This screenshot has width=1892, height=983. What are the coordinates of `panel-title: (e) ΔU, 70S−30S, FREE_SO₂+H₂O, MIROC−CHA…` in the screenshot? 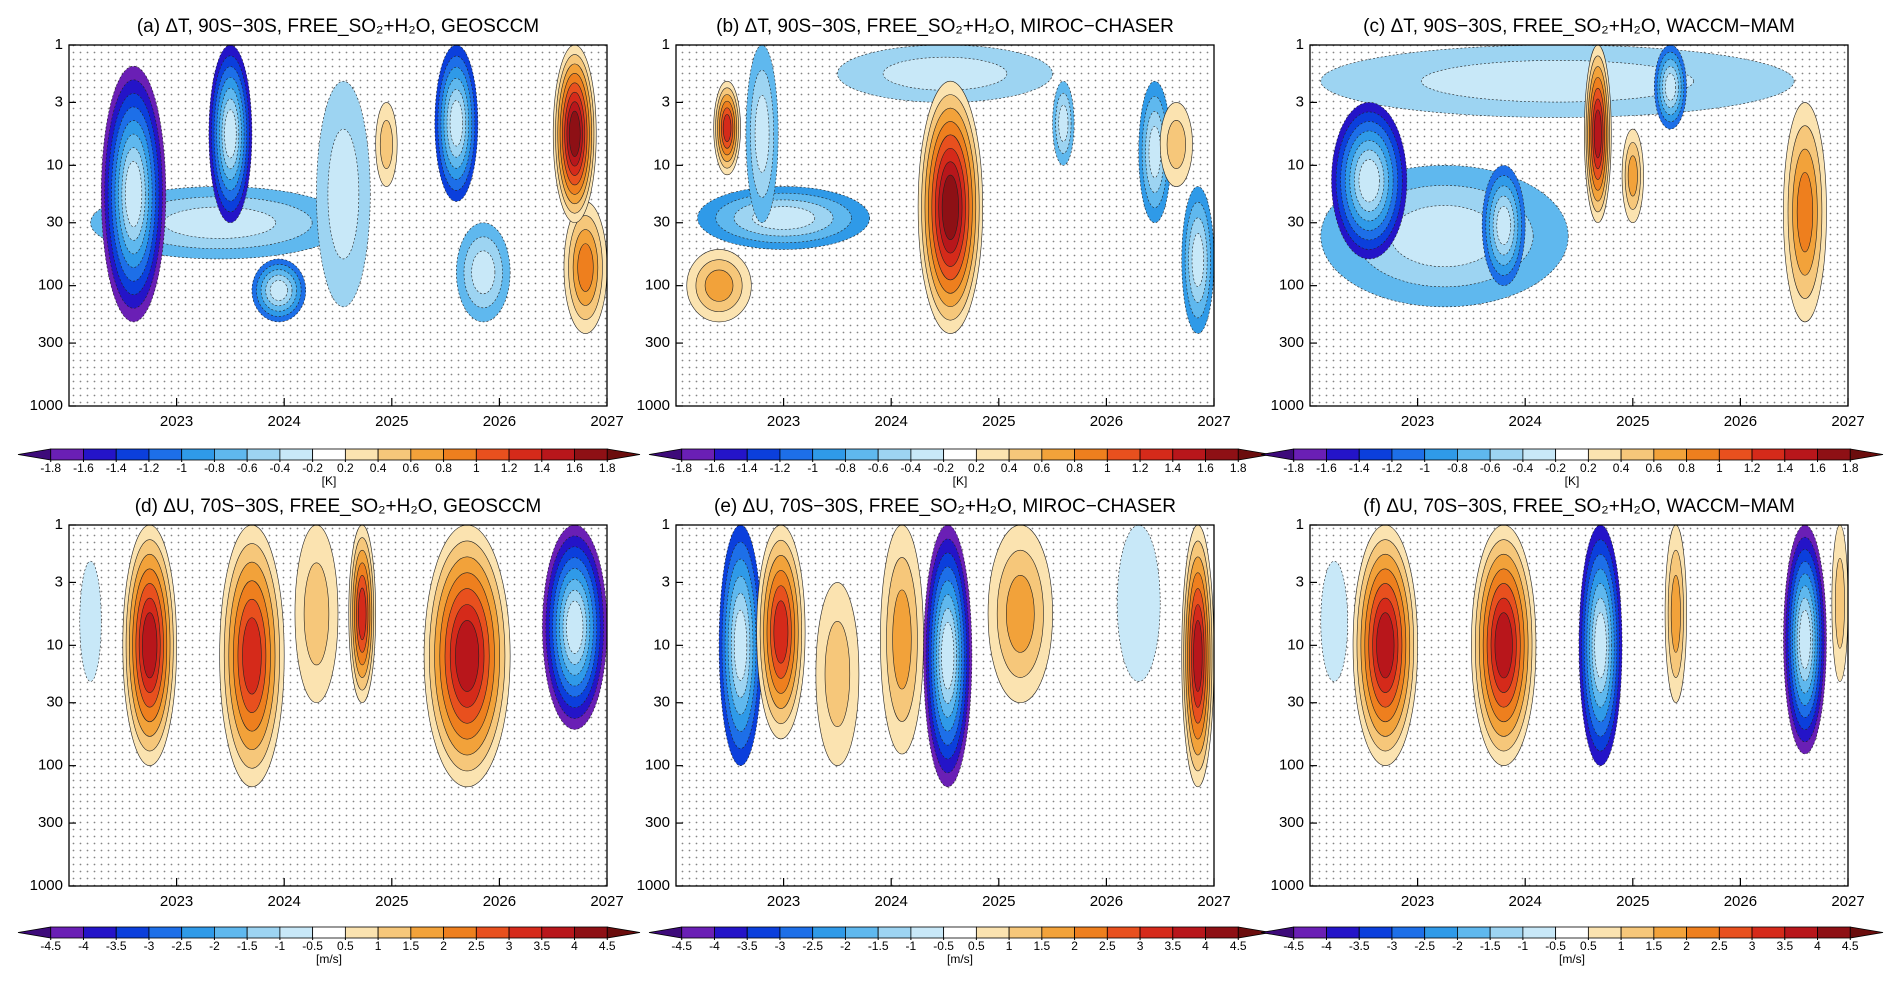 It's located at (945, 506).